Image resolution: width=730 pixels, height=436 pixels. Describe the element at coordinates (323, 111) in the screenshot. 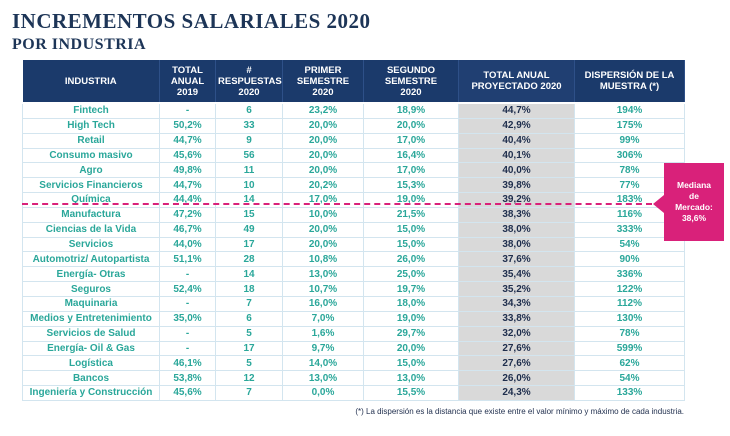

I see `cell-primer-semestre-2020: 23,2%` at that location.